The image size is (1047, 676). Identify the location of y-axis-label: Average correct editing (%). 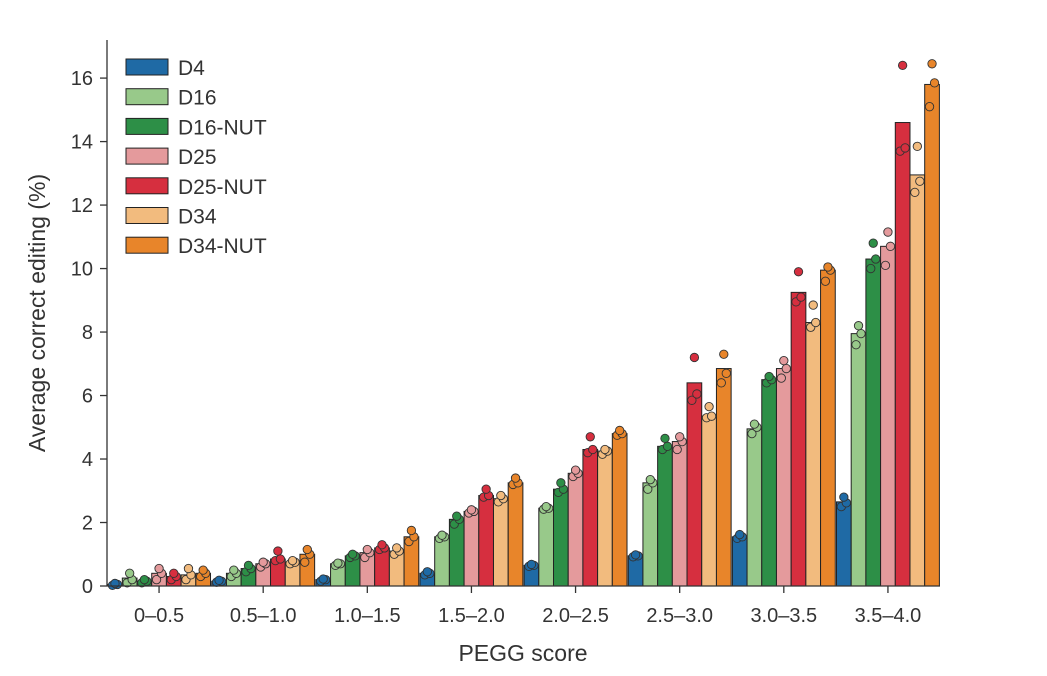
(37, 313).